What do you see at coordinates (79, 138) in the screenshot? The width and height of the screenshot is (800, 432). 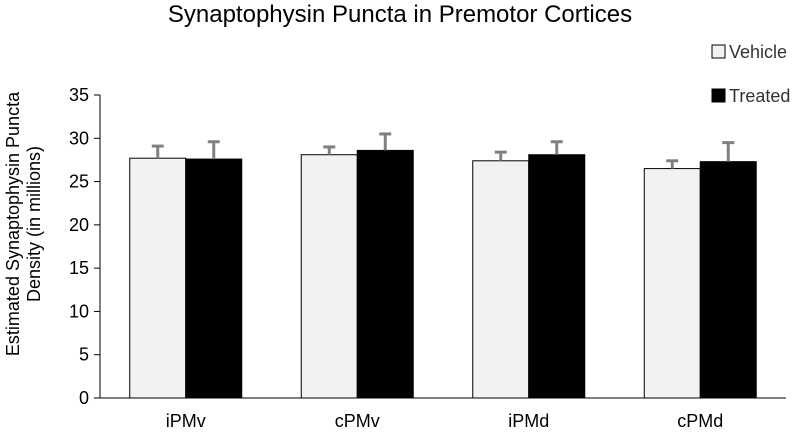 I see `y-tick-label: 30` at bounding box center [79, 138].